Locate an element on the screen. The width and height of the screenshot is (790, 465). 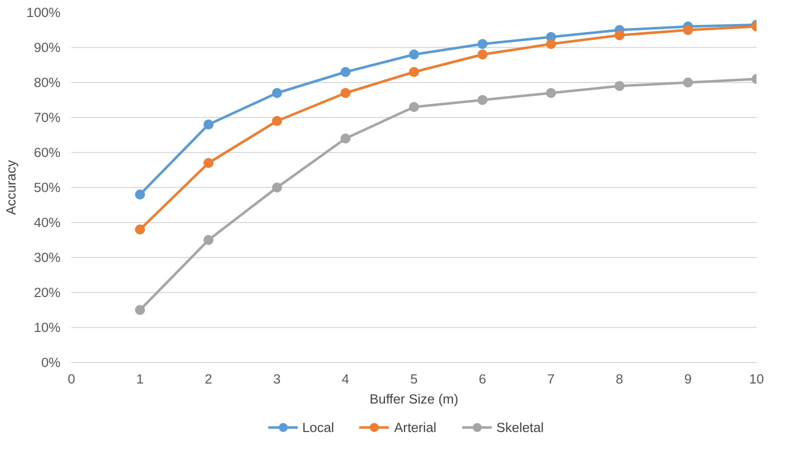
x-tick-label: 4 is located at coordinates (346, 379).